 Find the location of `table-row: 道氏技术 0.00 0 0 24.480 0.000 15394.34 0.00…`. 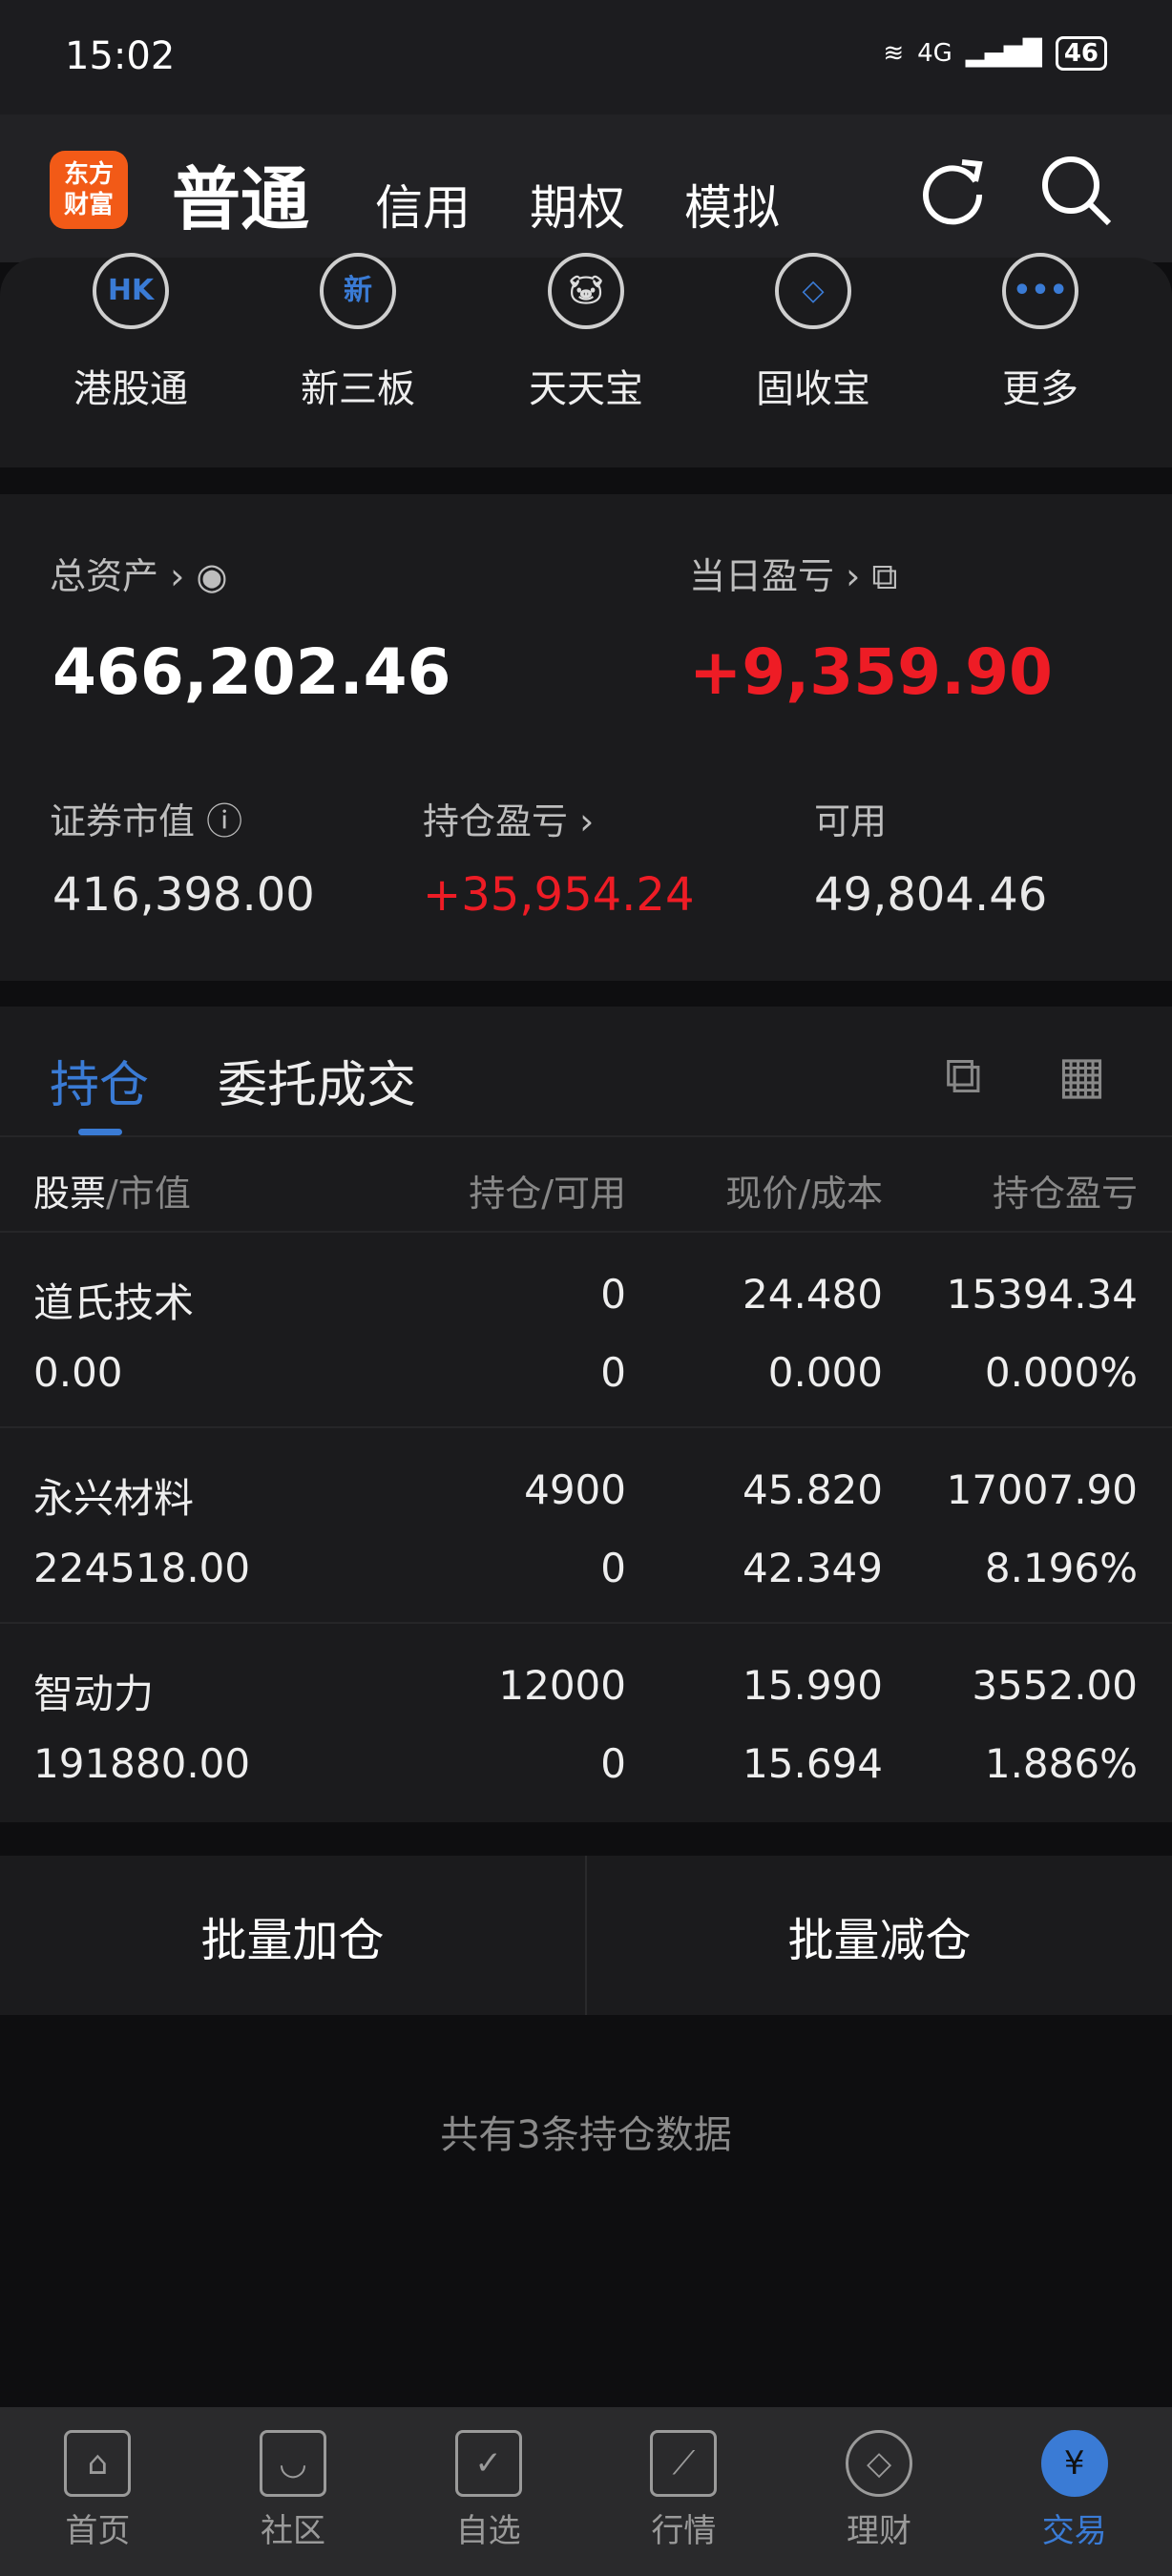

table-row: 道氏技术 0.00 0 0 24.480 0.000 15394.34 0.00… is located at coordinates (586, 1328).